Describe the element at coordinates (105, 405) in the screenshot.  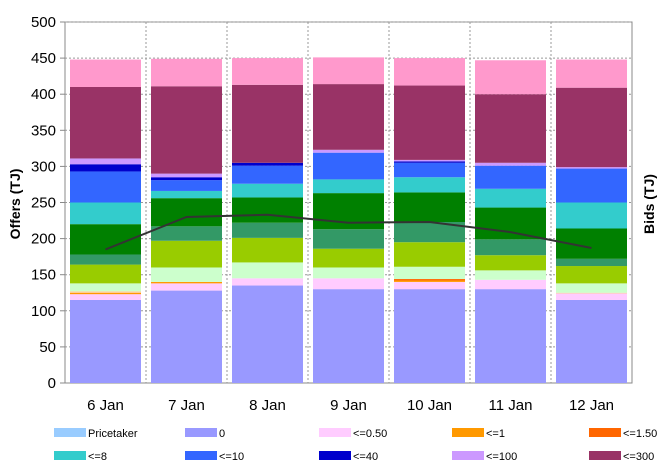
I see `x-tick-label: 6 Jan` at that location.